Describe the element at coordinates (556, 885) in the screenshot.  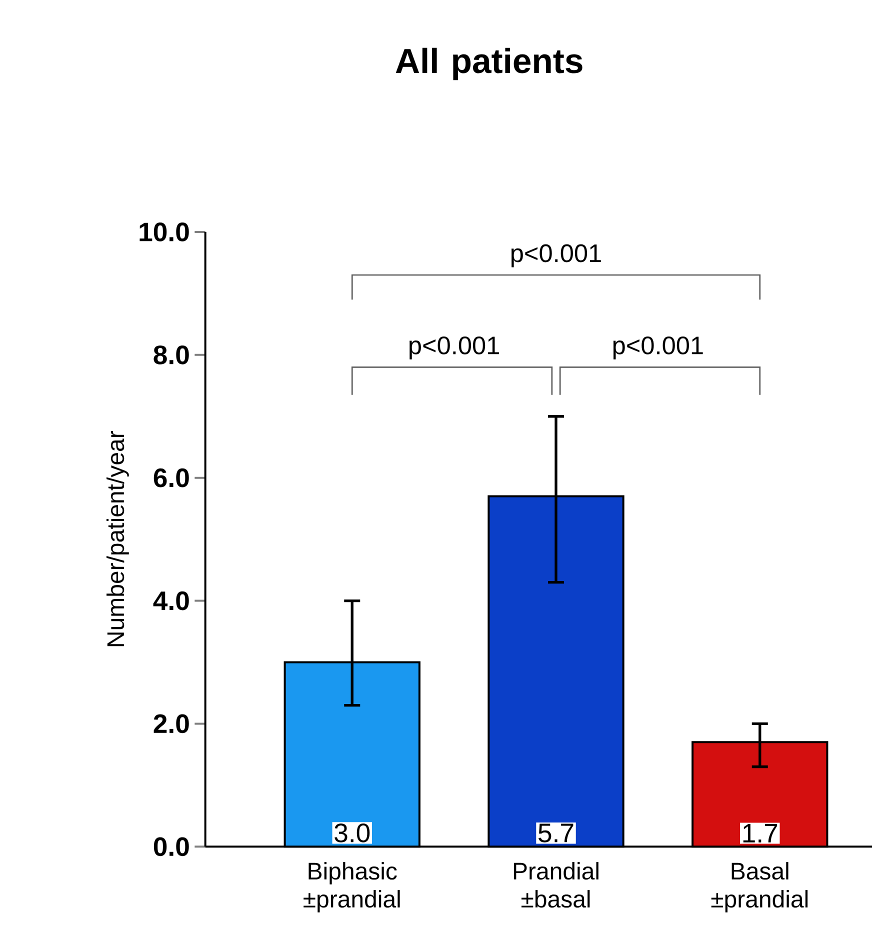
I see `x-tick-label: Prandial ±basal` at that location.